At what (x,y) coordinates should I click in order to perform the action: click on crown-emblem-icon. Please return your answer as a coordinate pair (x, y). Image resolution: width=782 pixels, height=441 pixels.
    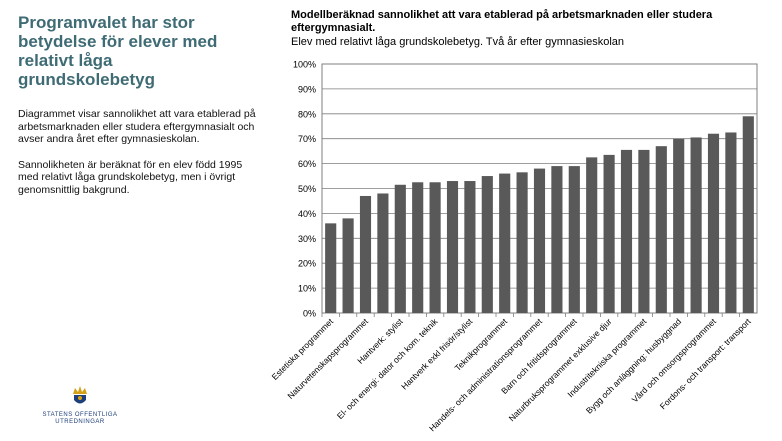
    Looking at the image, I should click on (80, 395).